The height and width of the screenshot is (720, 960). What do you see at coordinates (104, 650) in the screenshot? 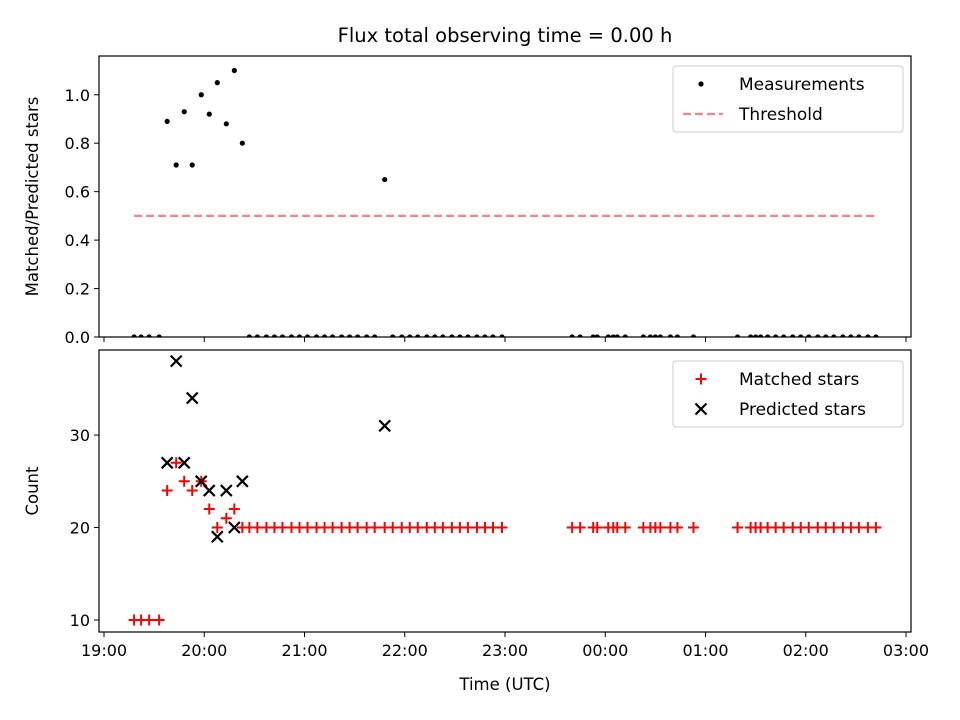
I see `x-tick-label: 19:00` at bounding box center [104, 650].